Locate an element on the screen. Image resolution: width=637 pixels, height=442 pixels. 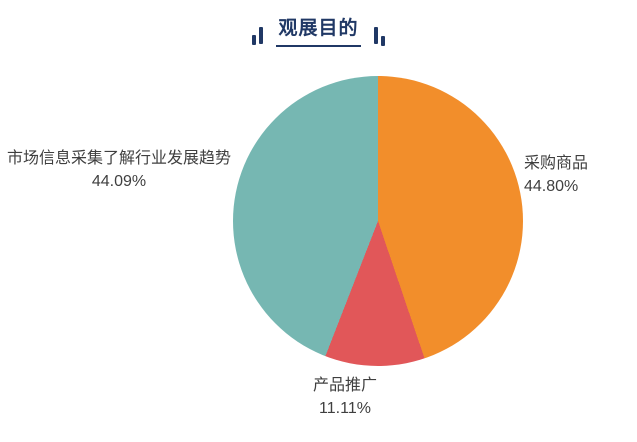
slice-label-promotion: 产品推广 11.11% is located at coordinates (345, 397).